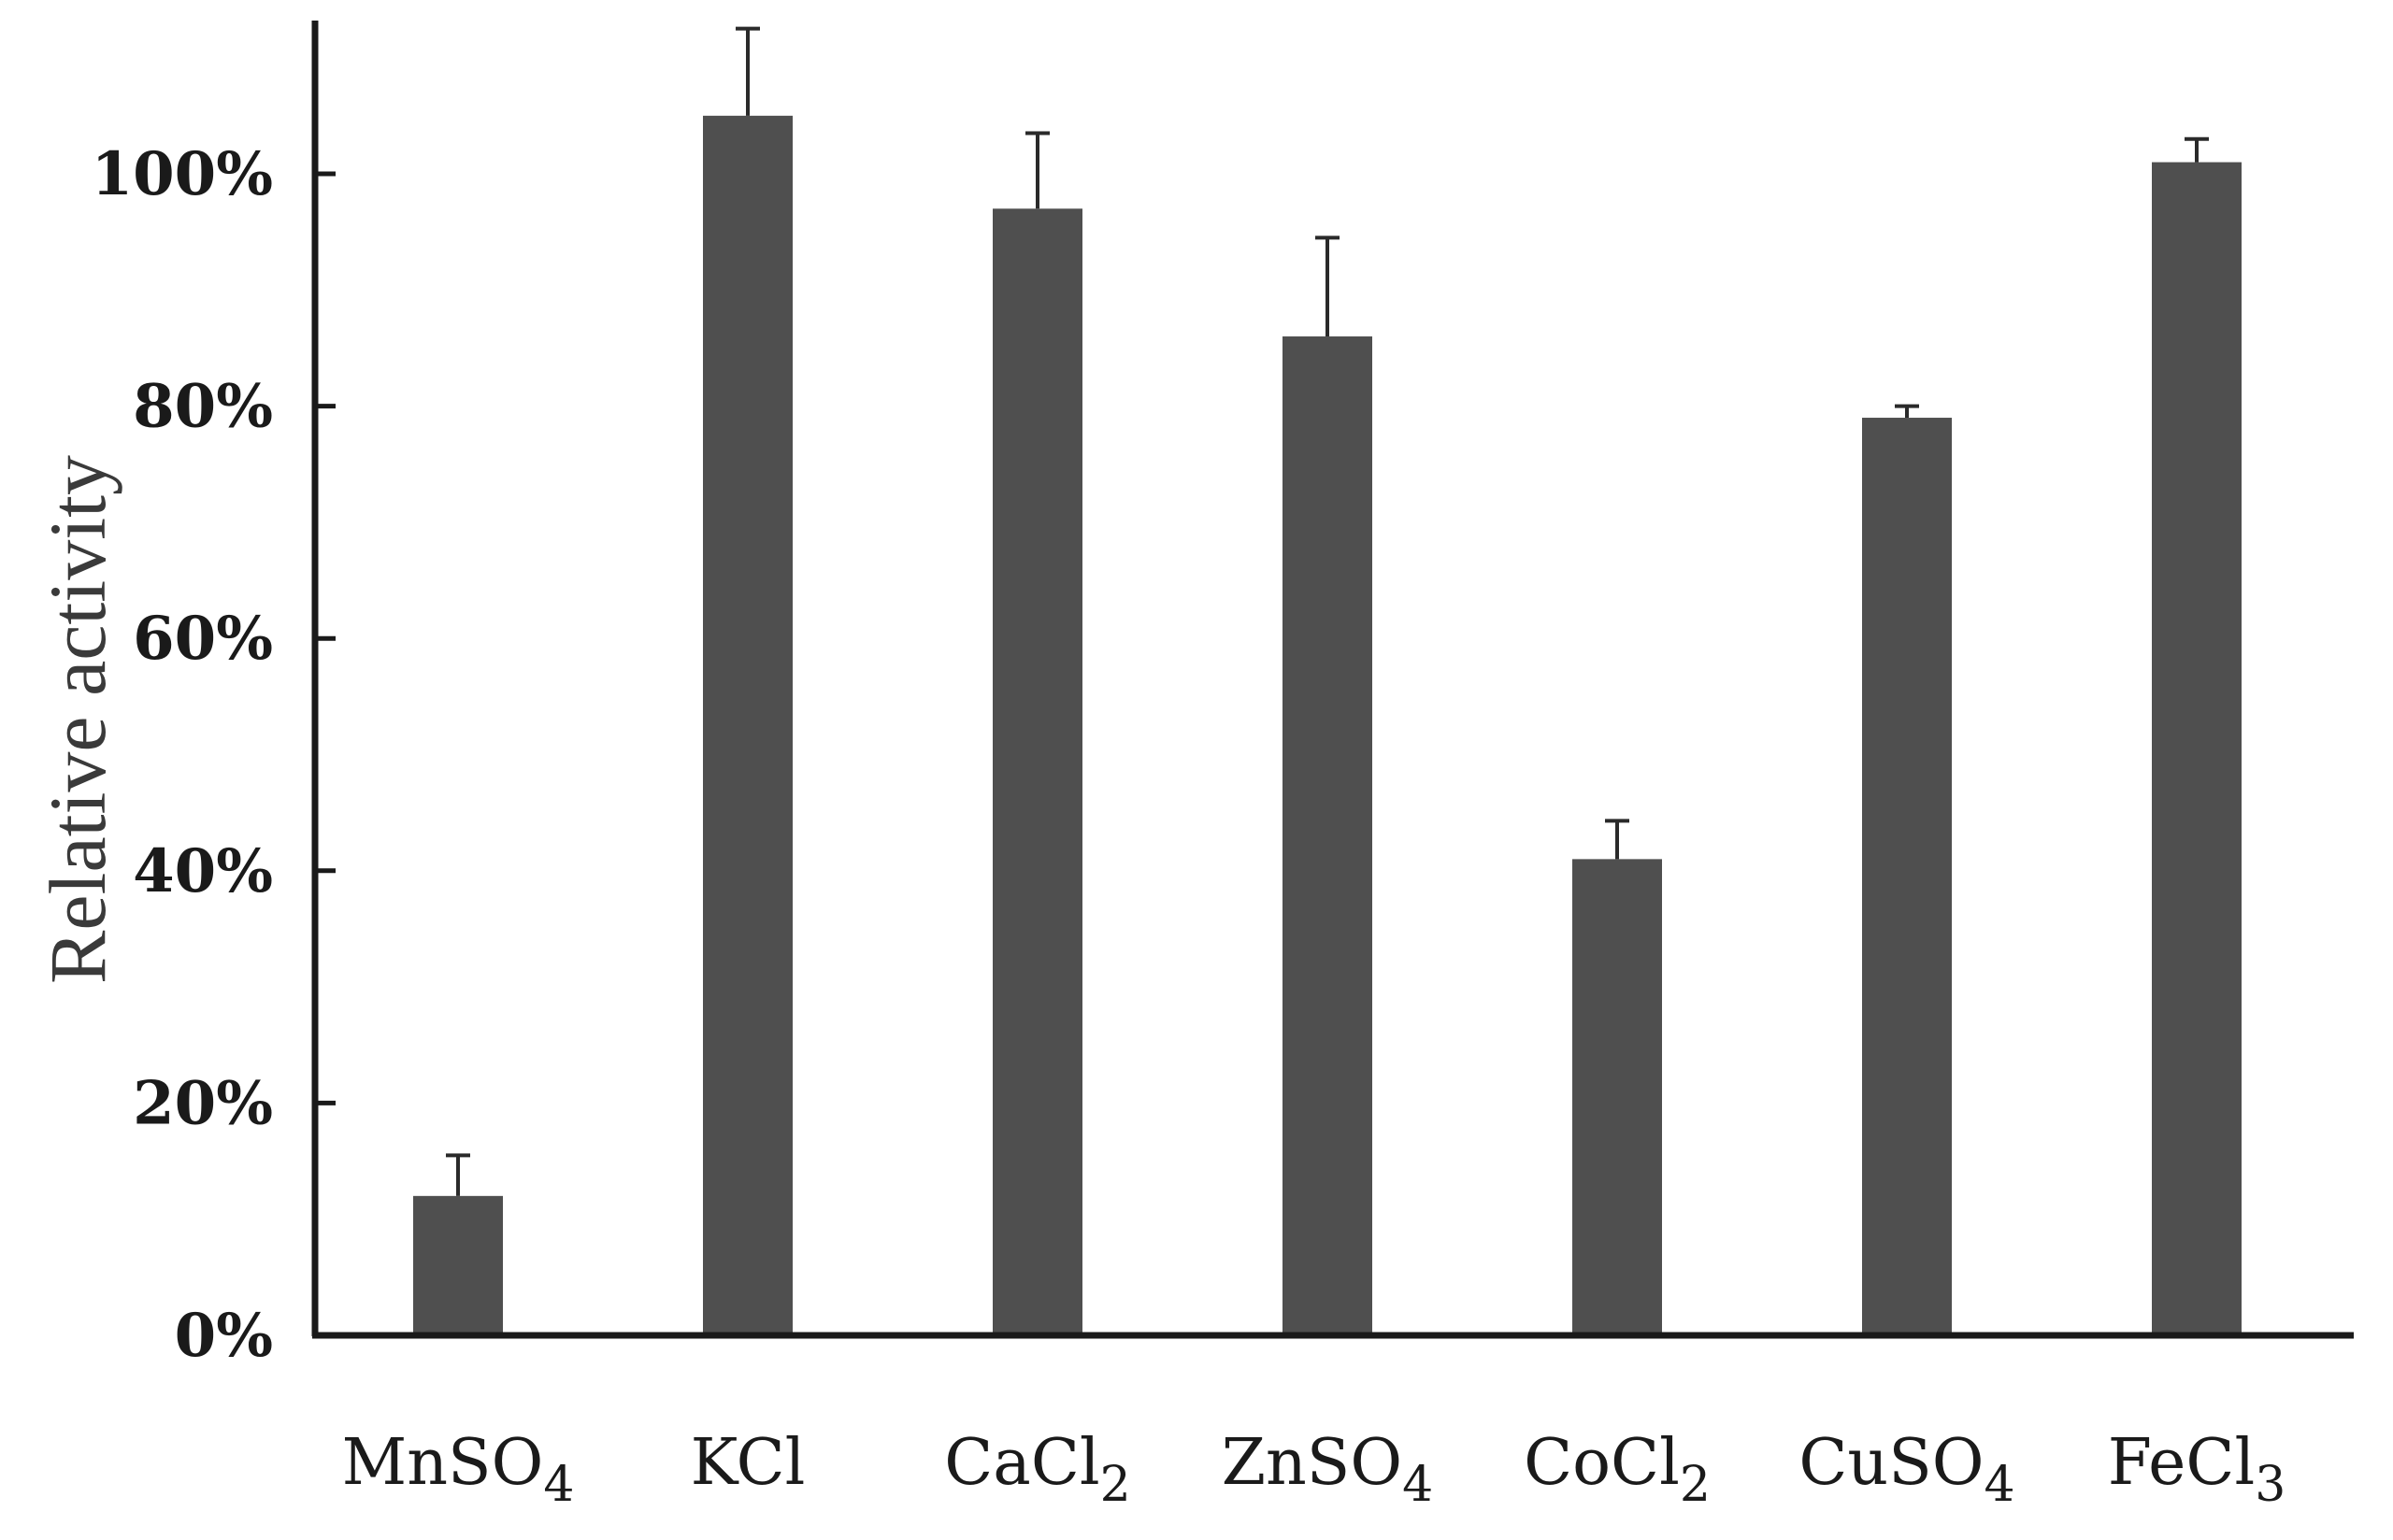 Image resolution: width=2393 pixels, height=1540 pixels. Describe the element at coordinates (1891, 1463) in the screenshot. I see `x-category-label-base: CuSO` at that location.